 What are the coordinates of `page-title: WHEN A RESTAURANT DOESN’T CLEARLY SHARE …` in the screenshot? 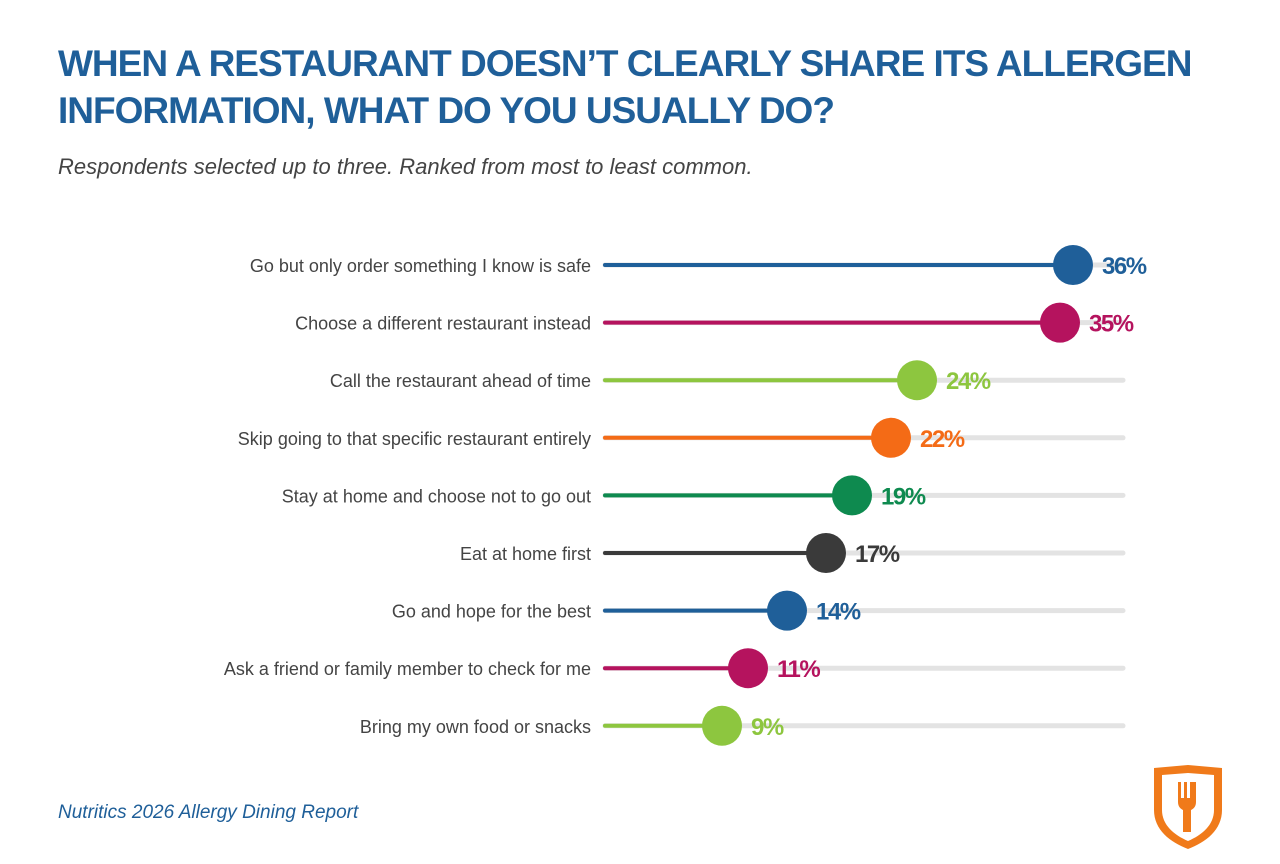 It's located at (625, 87).